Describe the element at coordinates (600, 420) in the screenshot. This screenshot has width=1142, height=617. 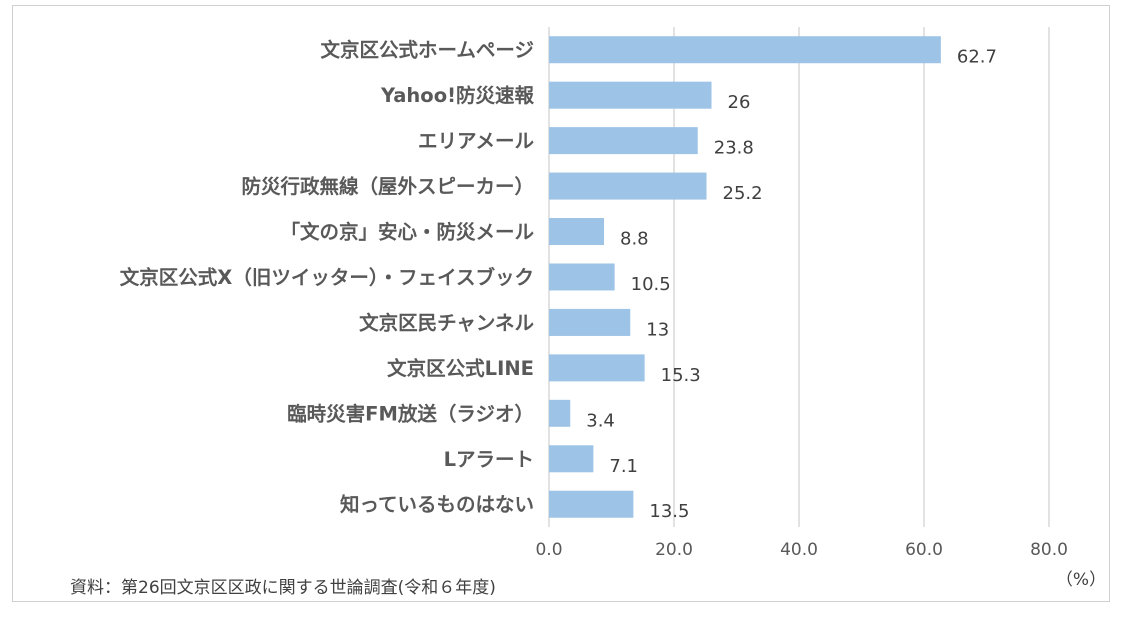
I see `value-label: 3.4` at that location.